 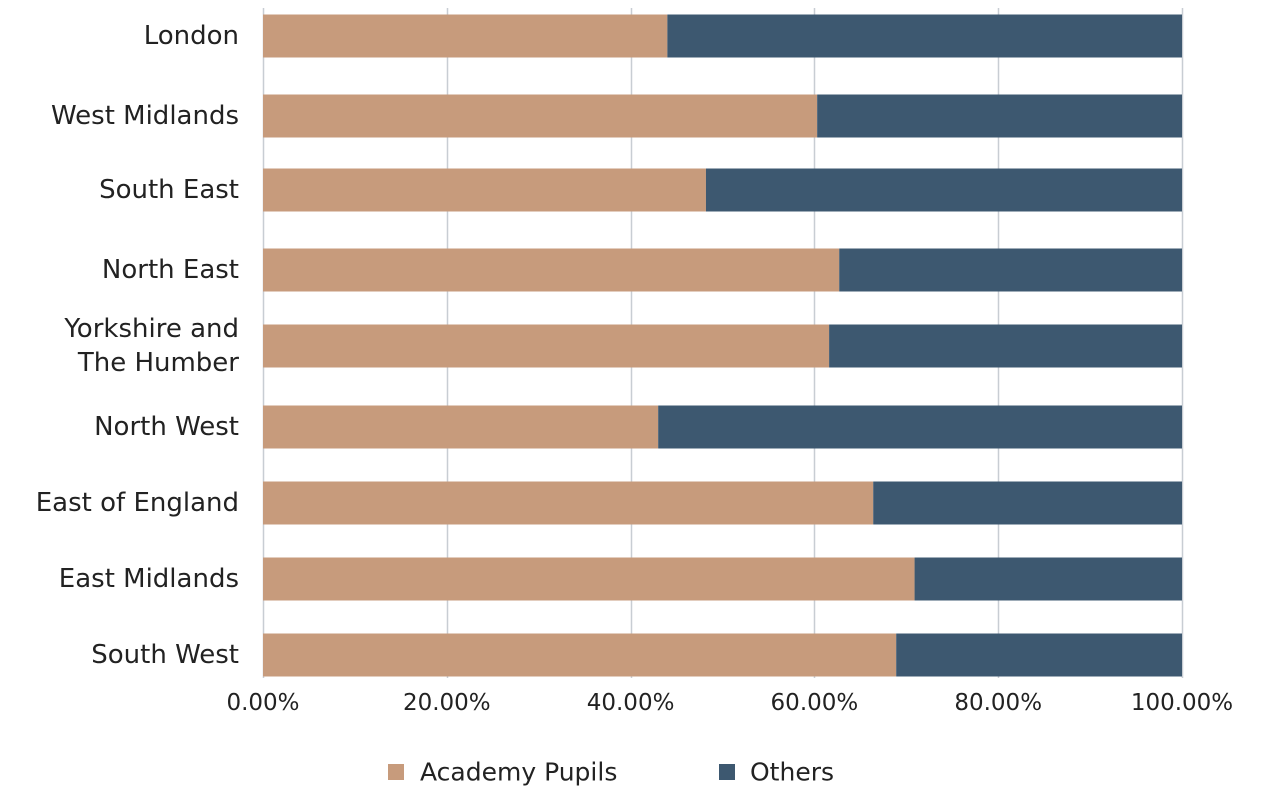 What do you see at coordinates (191, 36) in the screenshot?
I see `category-label-0: London` at bounding box center [191, 36].